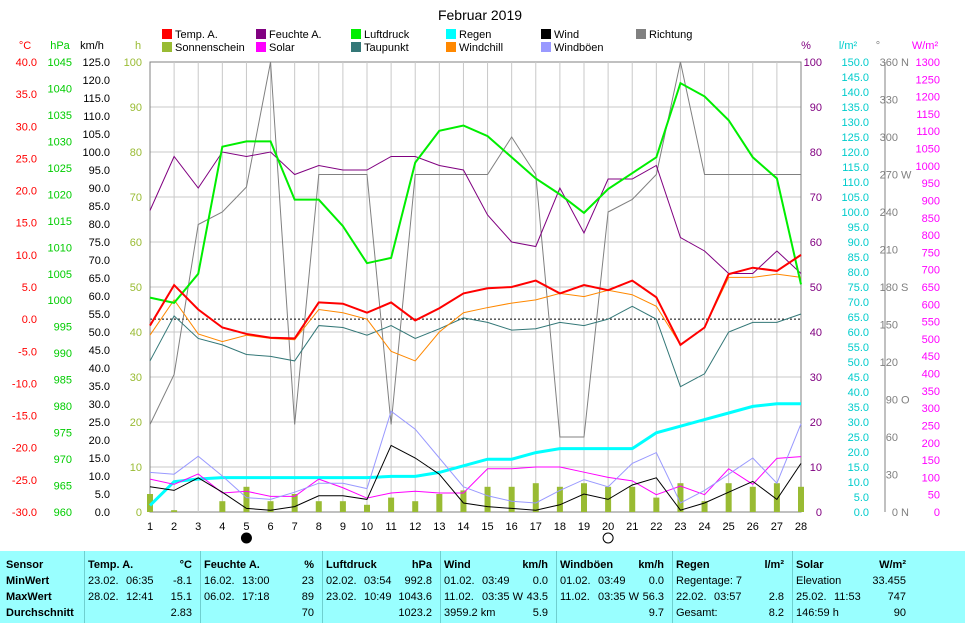 The image size is (965, 623). I want to click on press-tick-label: 1005, so click(60, 275).